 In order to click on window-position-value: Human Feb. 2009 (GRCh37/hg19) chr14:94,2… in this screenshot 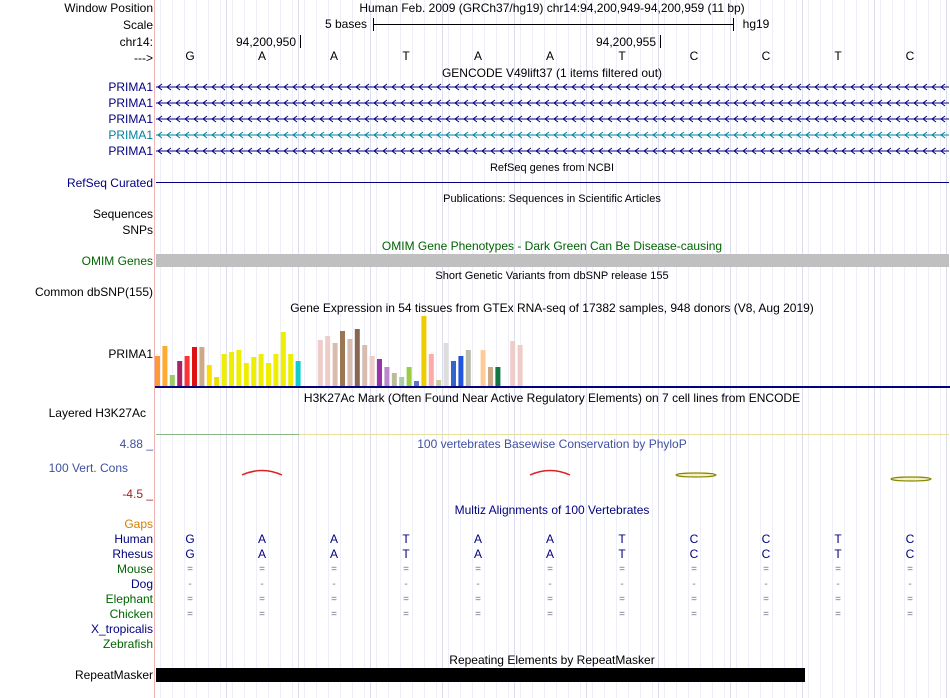, I will do `click(552, 8)`.